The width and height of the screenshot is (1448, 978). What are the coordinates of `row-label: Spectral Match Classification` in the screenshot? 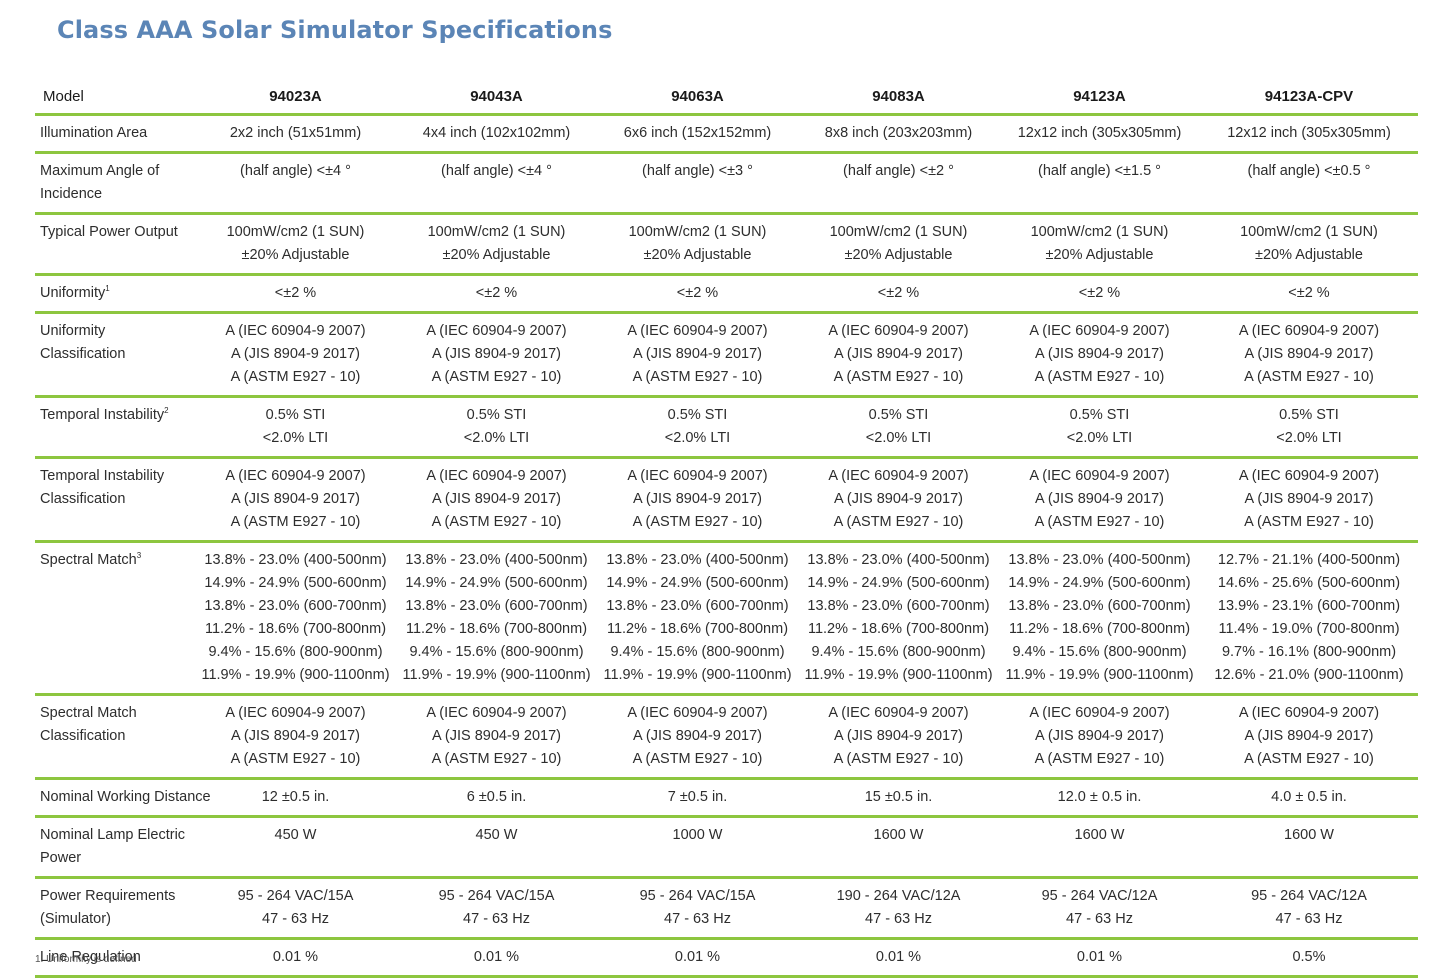 It's located at (115, 737).